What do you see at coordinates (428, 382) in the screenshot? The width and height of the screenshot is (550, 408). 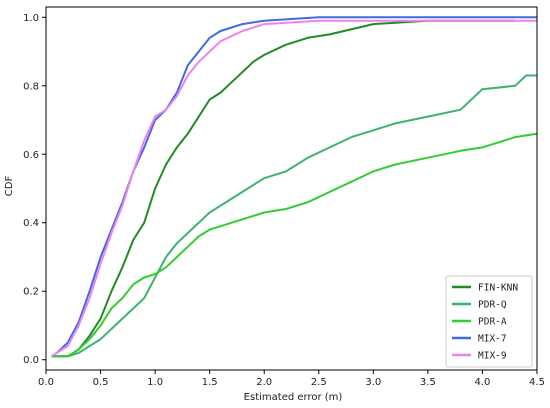 I see `x-tick-label: 3.5` at bounding box center [428, 382].